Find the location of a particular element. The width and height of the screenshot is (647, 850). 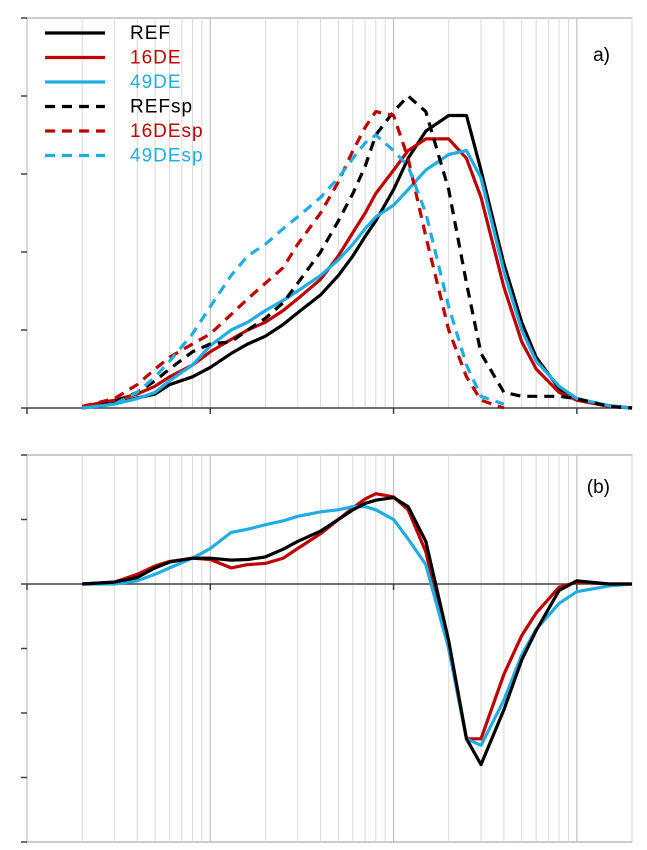

legend-label: 49DEsp is located at coordinates (167, 156).